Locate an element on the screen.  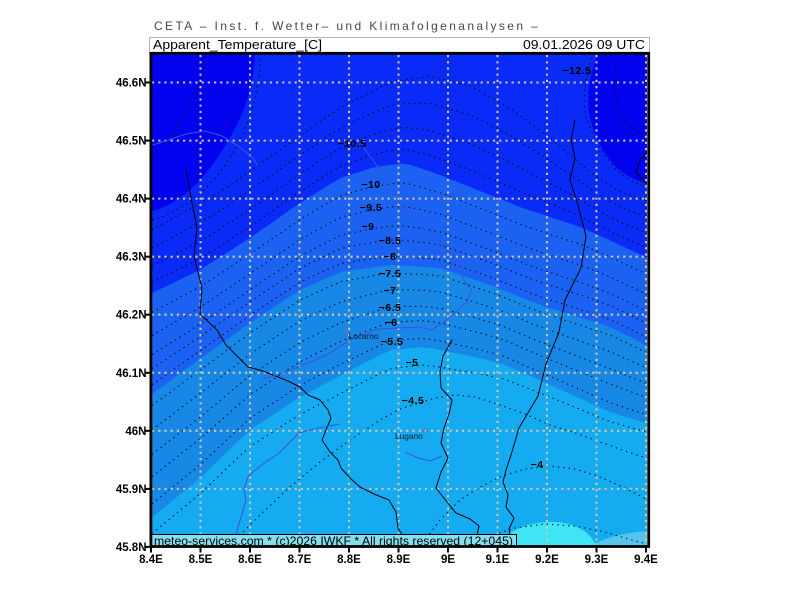
svg-text: Lugano is located at coordinates (409, 436).